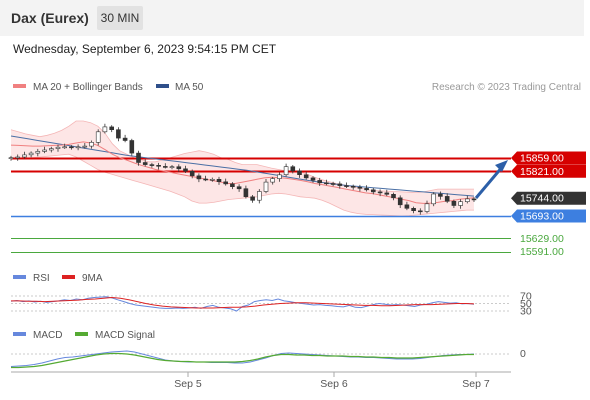  I want to click on rsi-line, so click(242, 304).